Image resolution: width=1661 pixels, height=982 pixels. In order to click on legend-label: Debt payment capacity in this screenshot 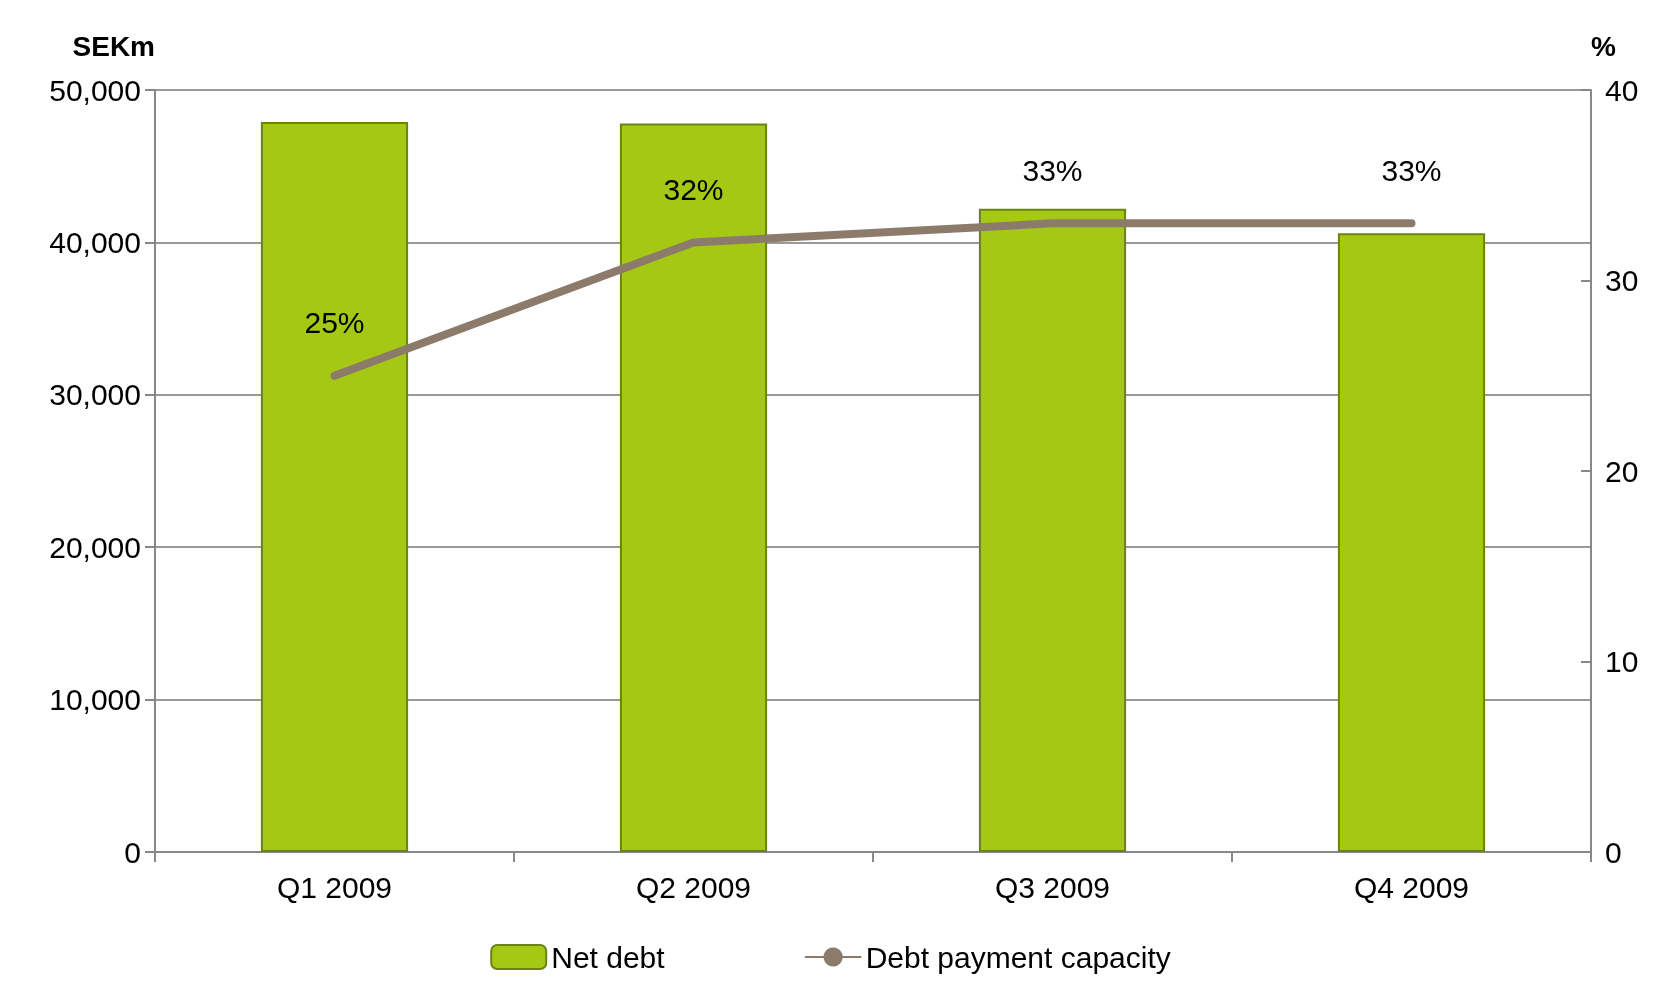, I will do `click(1018, 957)`.